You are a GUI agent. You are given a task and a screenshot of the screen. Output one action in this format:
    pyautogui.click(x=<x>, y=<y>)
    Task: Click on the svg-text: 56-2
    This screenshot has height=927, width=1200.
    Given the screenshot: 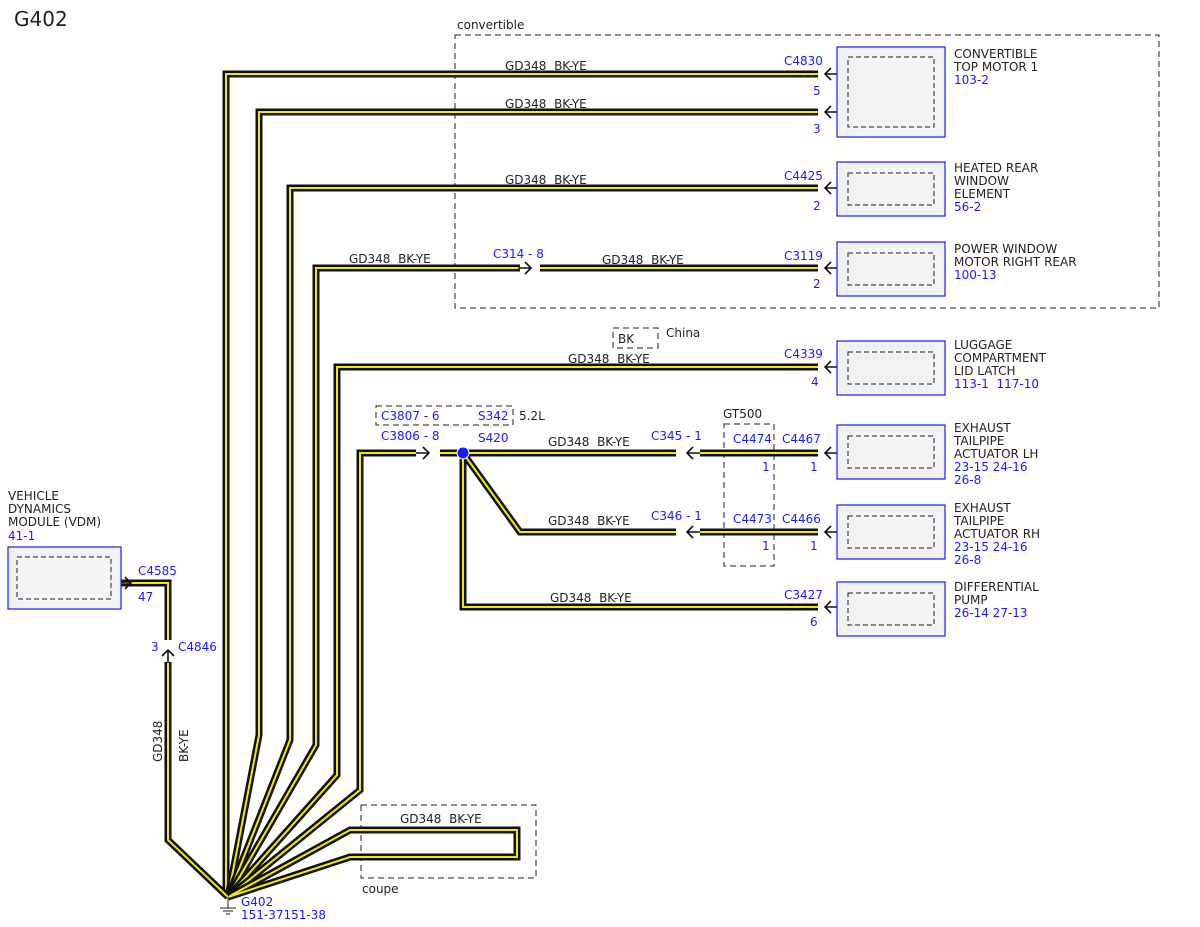 What is the action you would take?
    pyautogui.click(x=967, y=207)
    